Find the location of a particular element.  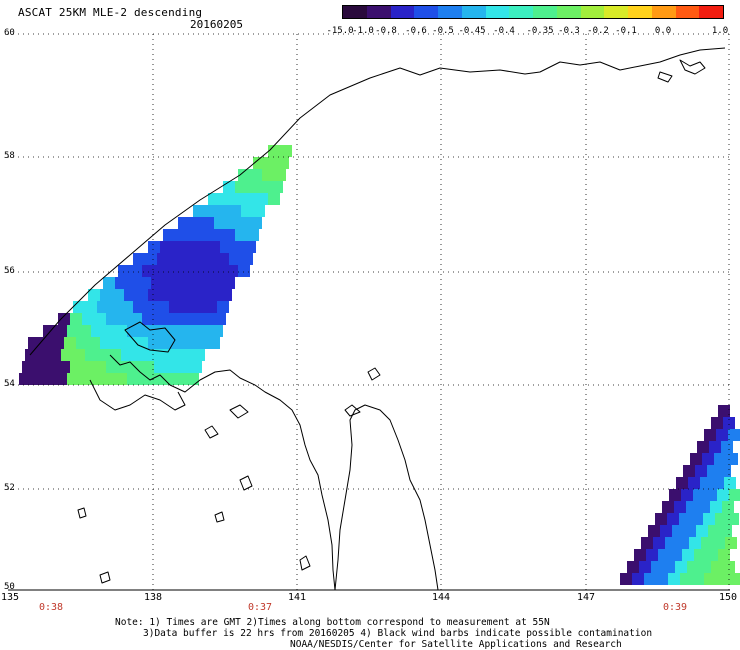

time-label-0039: 0:39 is located at coordinates (675, 607).